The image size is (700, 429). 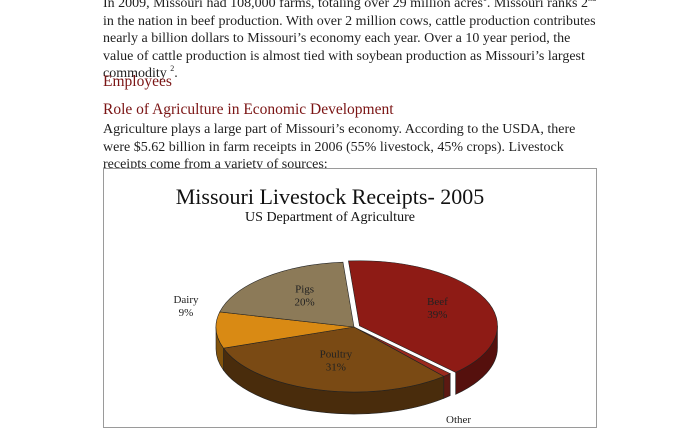 I want to click on intro-text-end: ., so click(x=176, y=73).